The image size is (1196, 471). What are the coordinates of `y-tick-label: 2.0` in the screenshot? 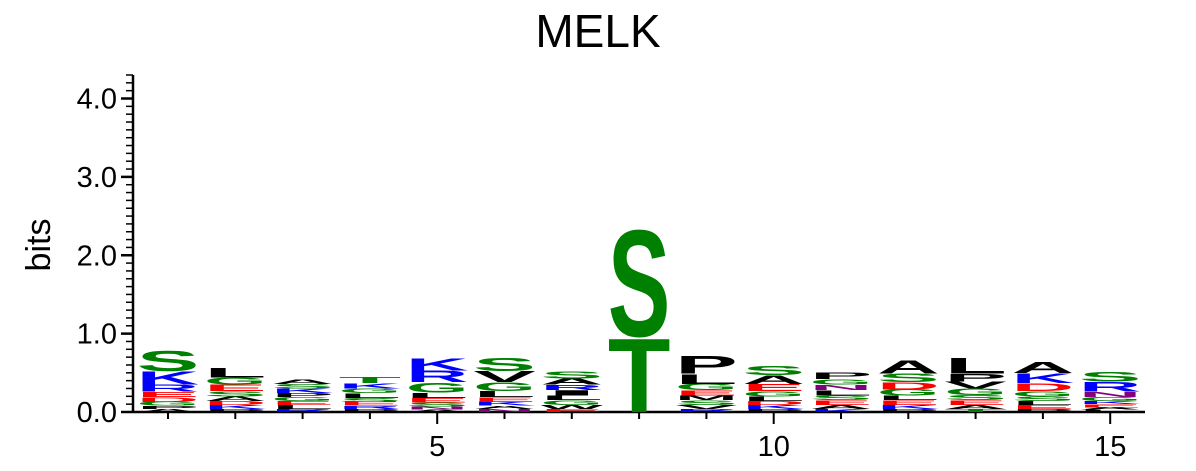 It's located at (97, 256).